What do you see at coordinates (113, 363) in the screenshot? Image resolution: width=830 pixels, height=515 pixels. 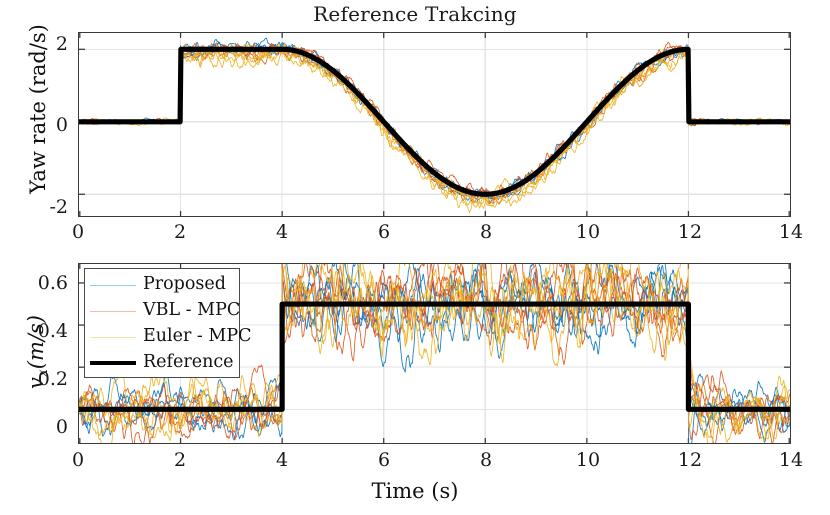 I see `legend-swatch-reference` at bounding box center [113, 363].